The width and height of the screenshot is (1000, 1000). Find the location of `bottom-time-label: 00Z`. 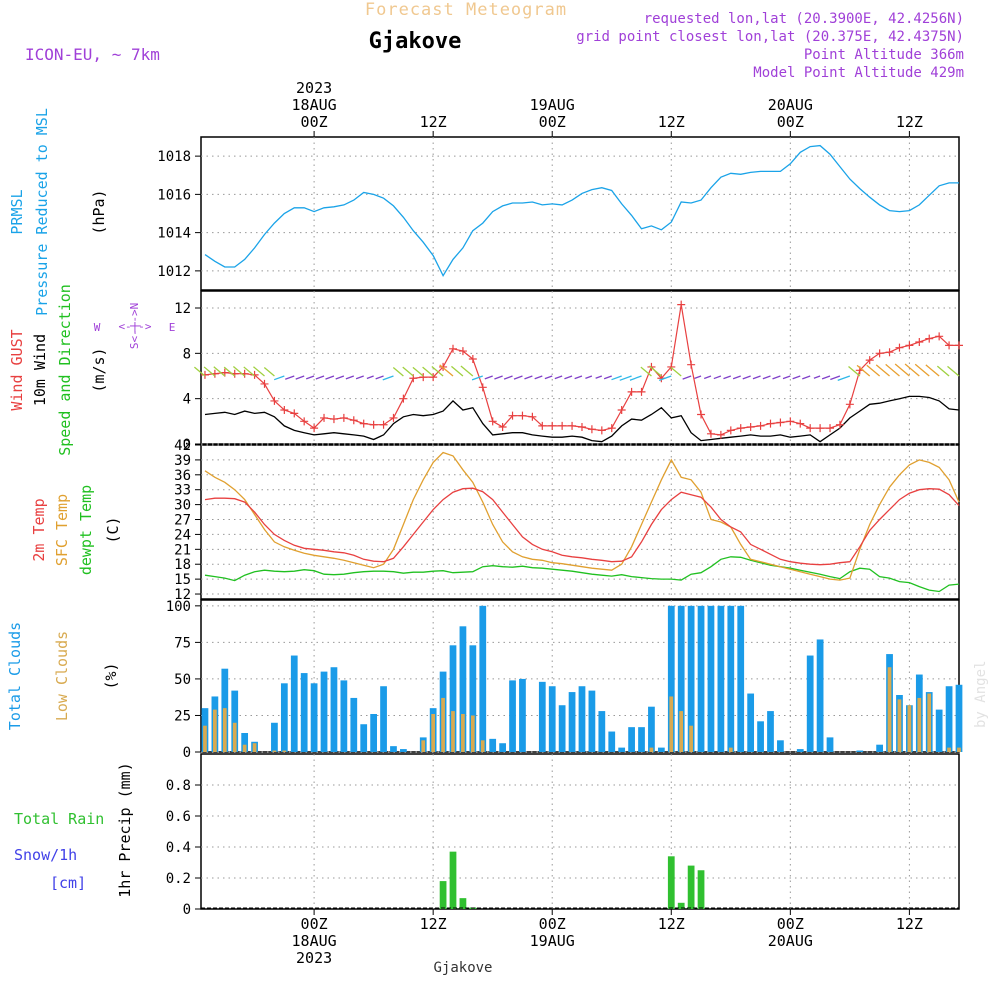

bottom-time-label: 00Z is located at coordinates (790, 924).